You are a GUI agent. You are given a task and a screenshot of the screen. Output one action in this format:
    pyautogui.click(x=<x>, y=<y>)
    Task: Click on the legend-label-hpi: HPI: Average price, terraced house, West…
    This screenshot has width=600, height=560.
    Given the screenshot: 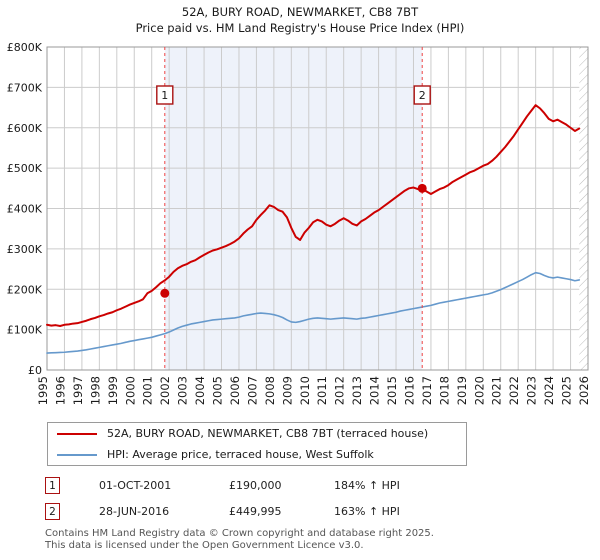 What is the action you would take?
    pyautogui.click(x=240, y=454)
    